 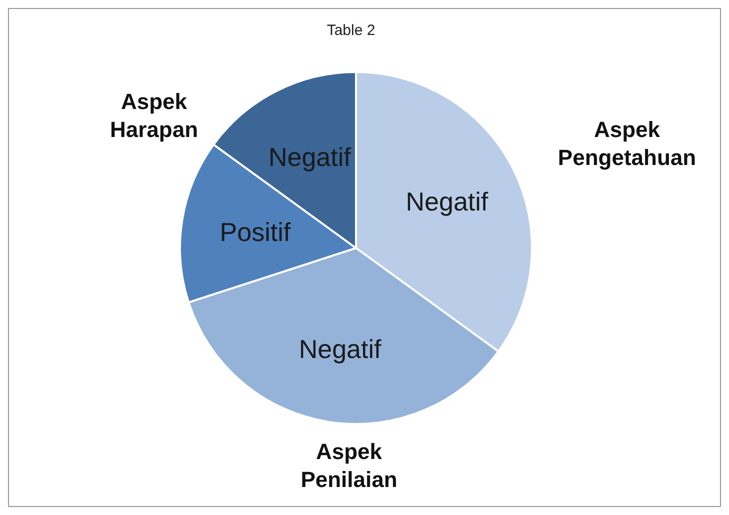 I want to click on text: Aspek Harapan, so click(x=154, y=115).